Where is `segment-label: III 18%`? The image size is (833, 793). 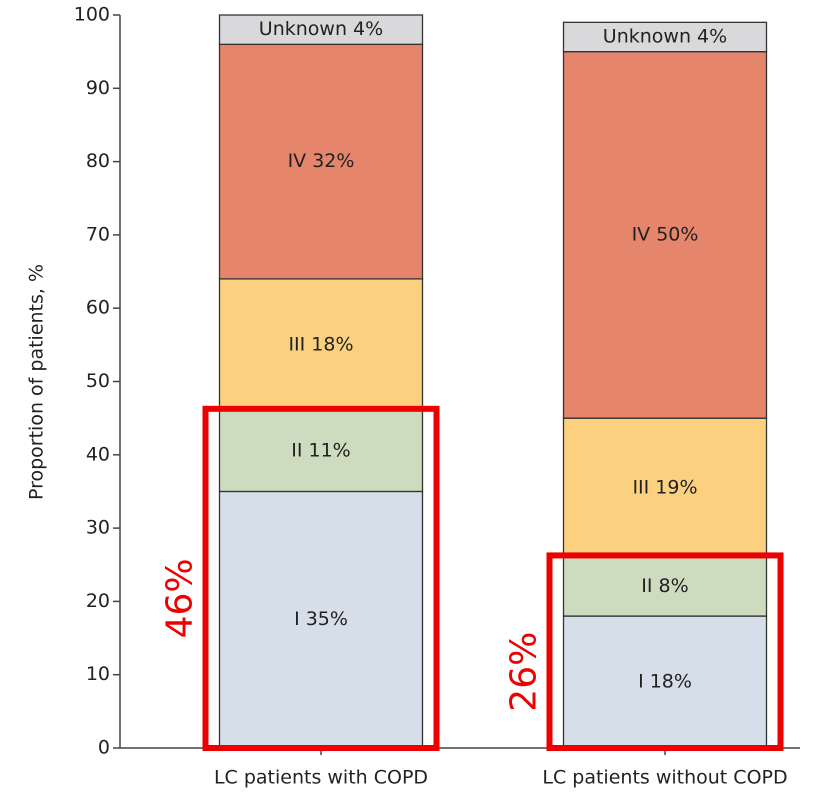
segment-label: III 18% is located at coordinates (320, 344).